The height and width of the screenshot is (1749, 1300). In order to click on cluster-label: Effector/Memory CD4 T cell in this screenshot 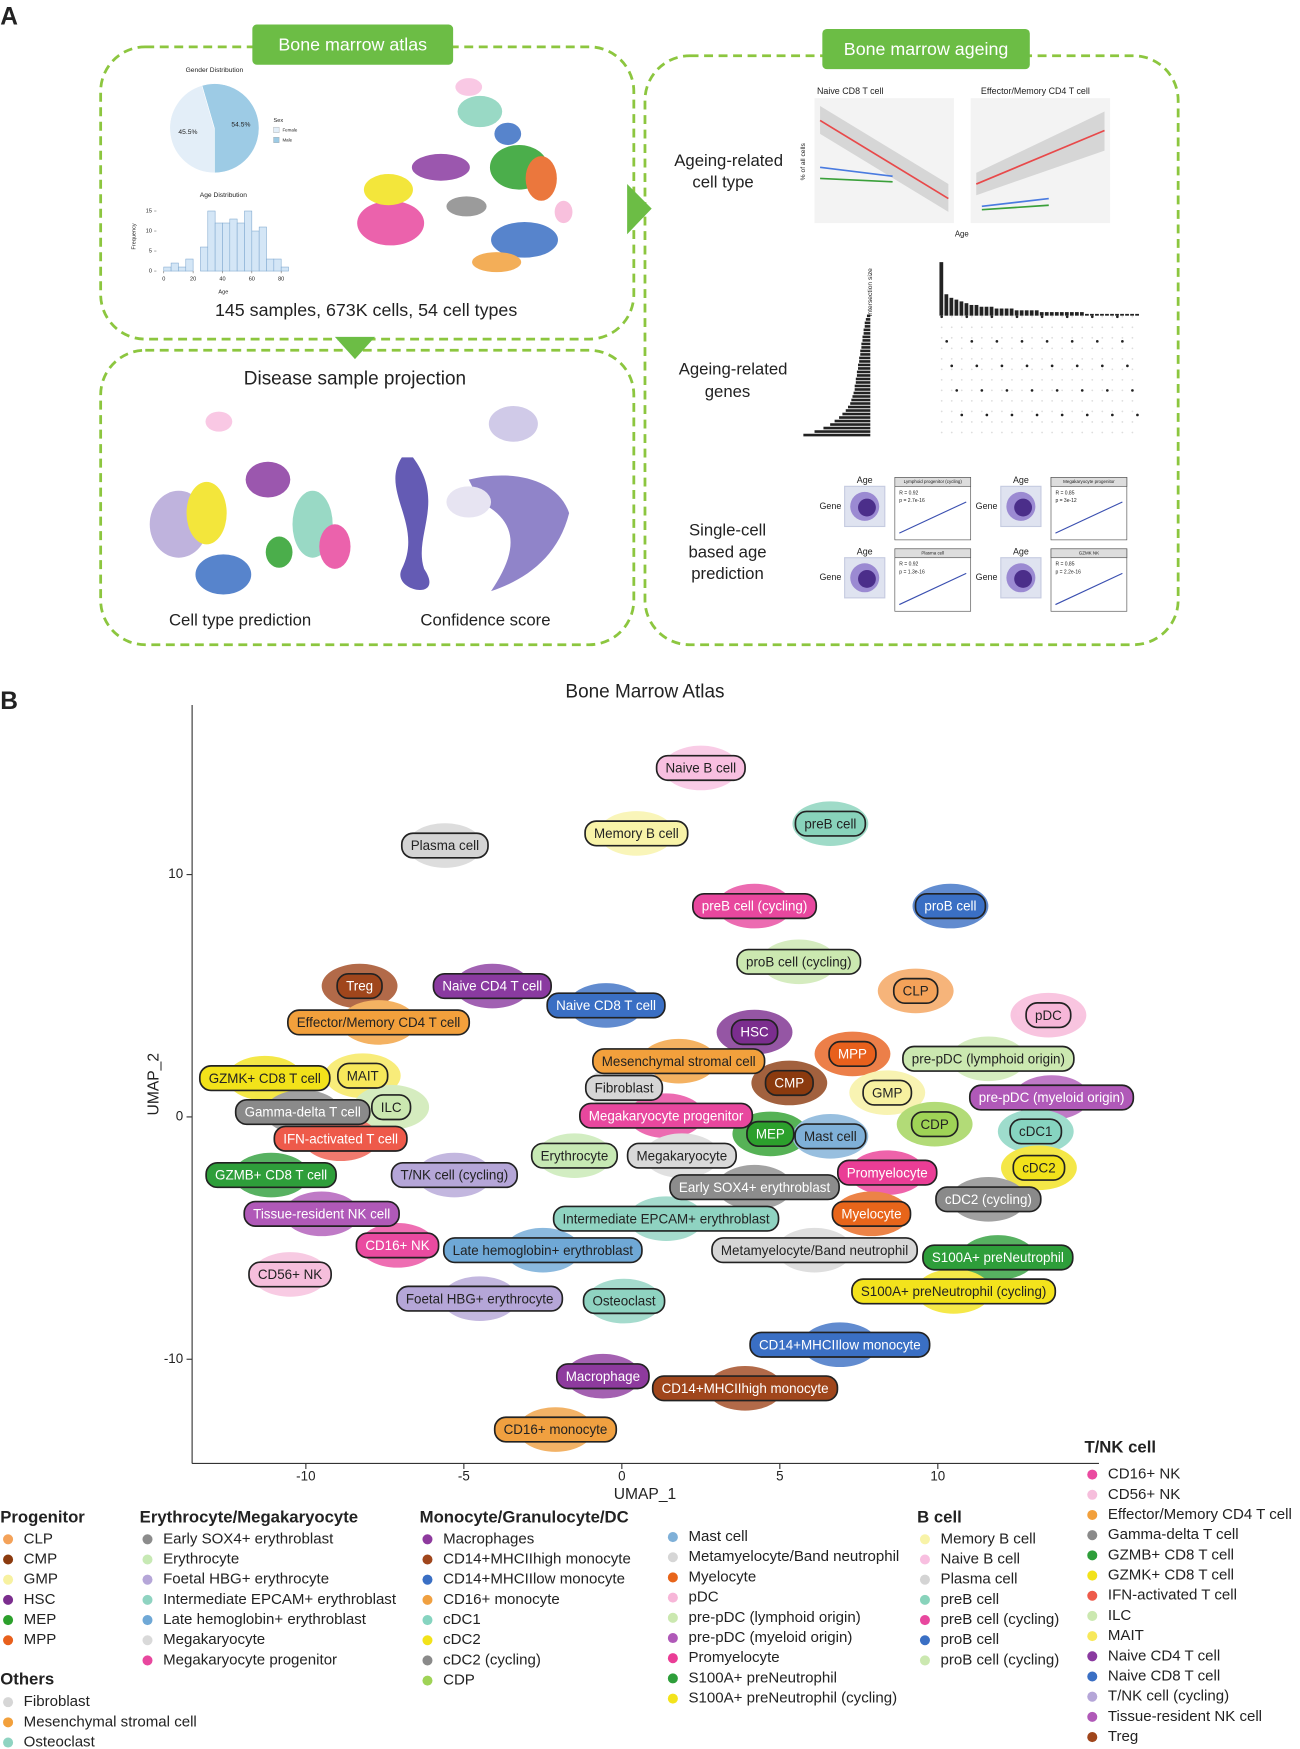, I will do `click(379, 1022)`.